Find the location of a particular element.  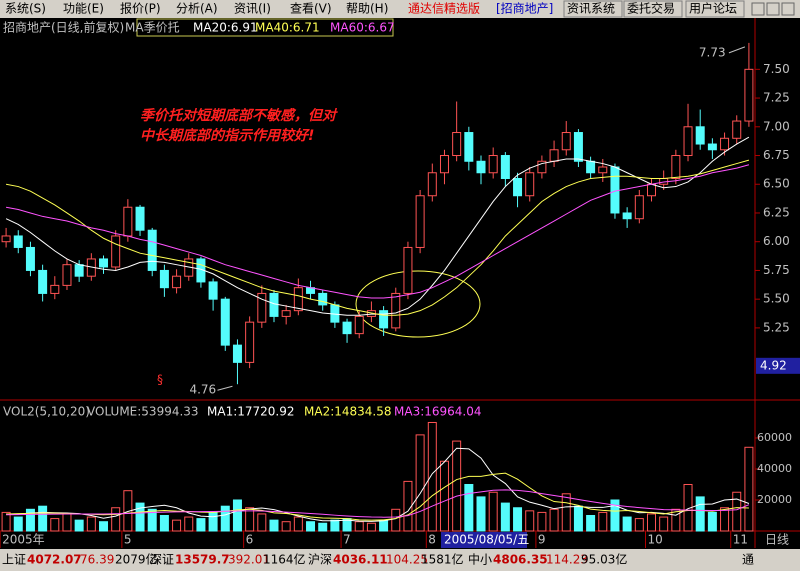

marker: § is located at coordinates (160, 380).